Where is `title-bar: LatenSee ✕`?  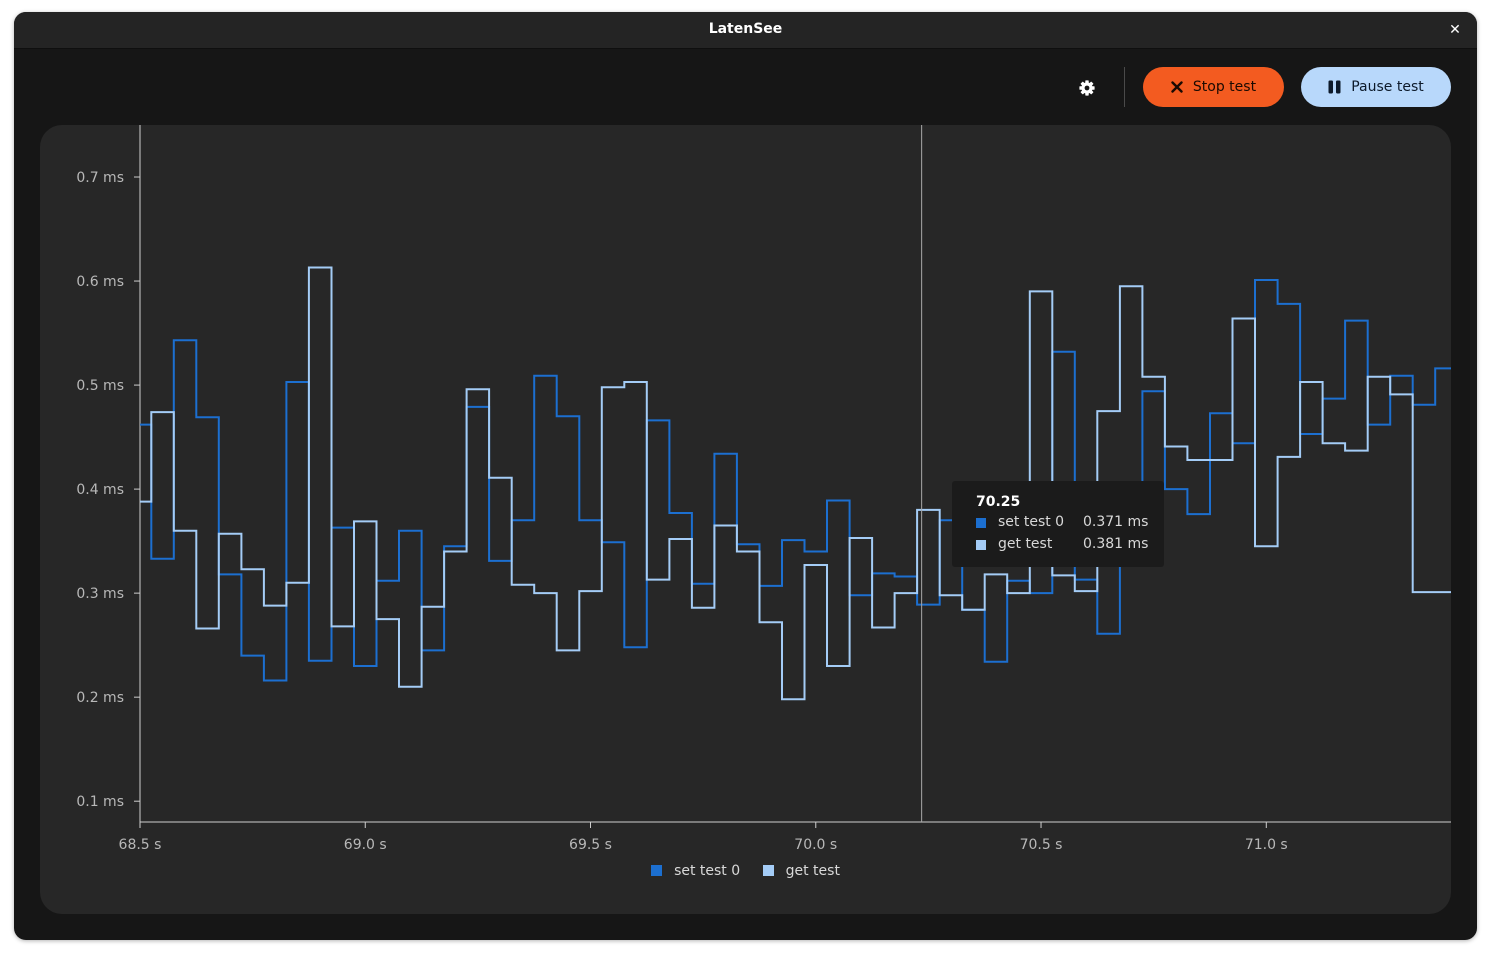
title-bar: LatenSee ✕ is located at coordinates (745, 30).